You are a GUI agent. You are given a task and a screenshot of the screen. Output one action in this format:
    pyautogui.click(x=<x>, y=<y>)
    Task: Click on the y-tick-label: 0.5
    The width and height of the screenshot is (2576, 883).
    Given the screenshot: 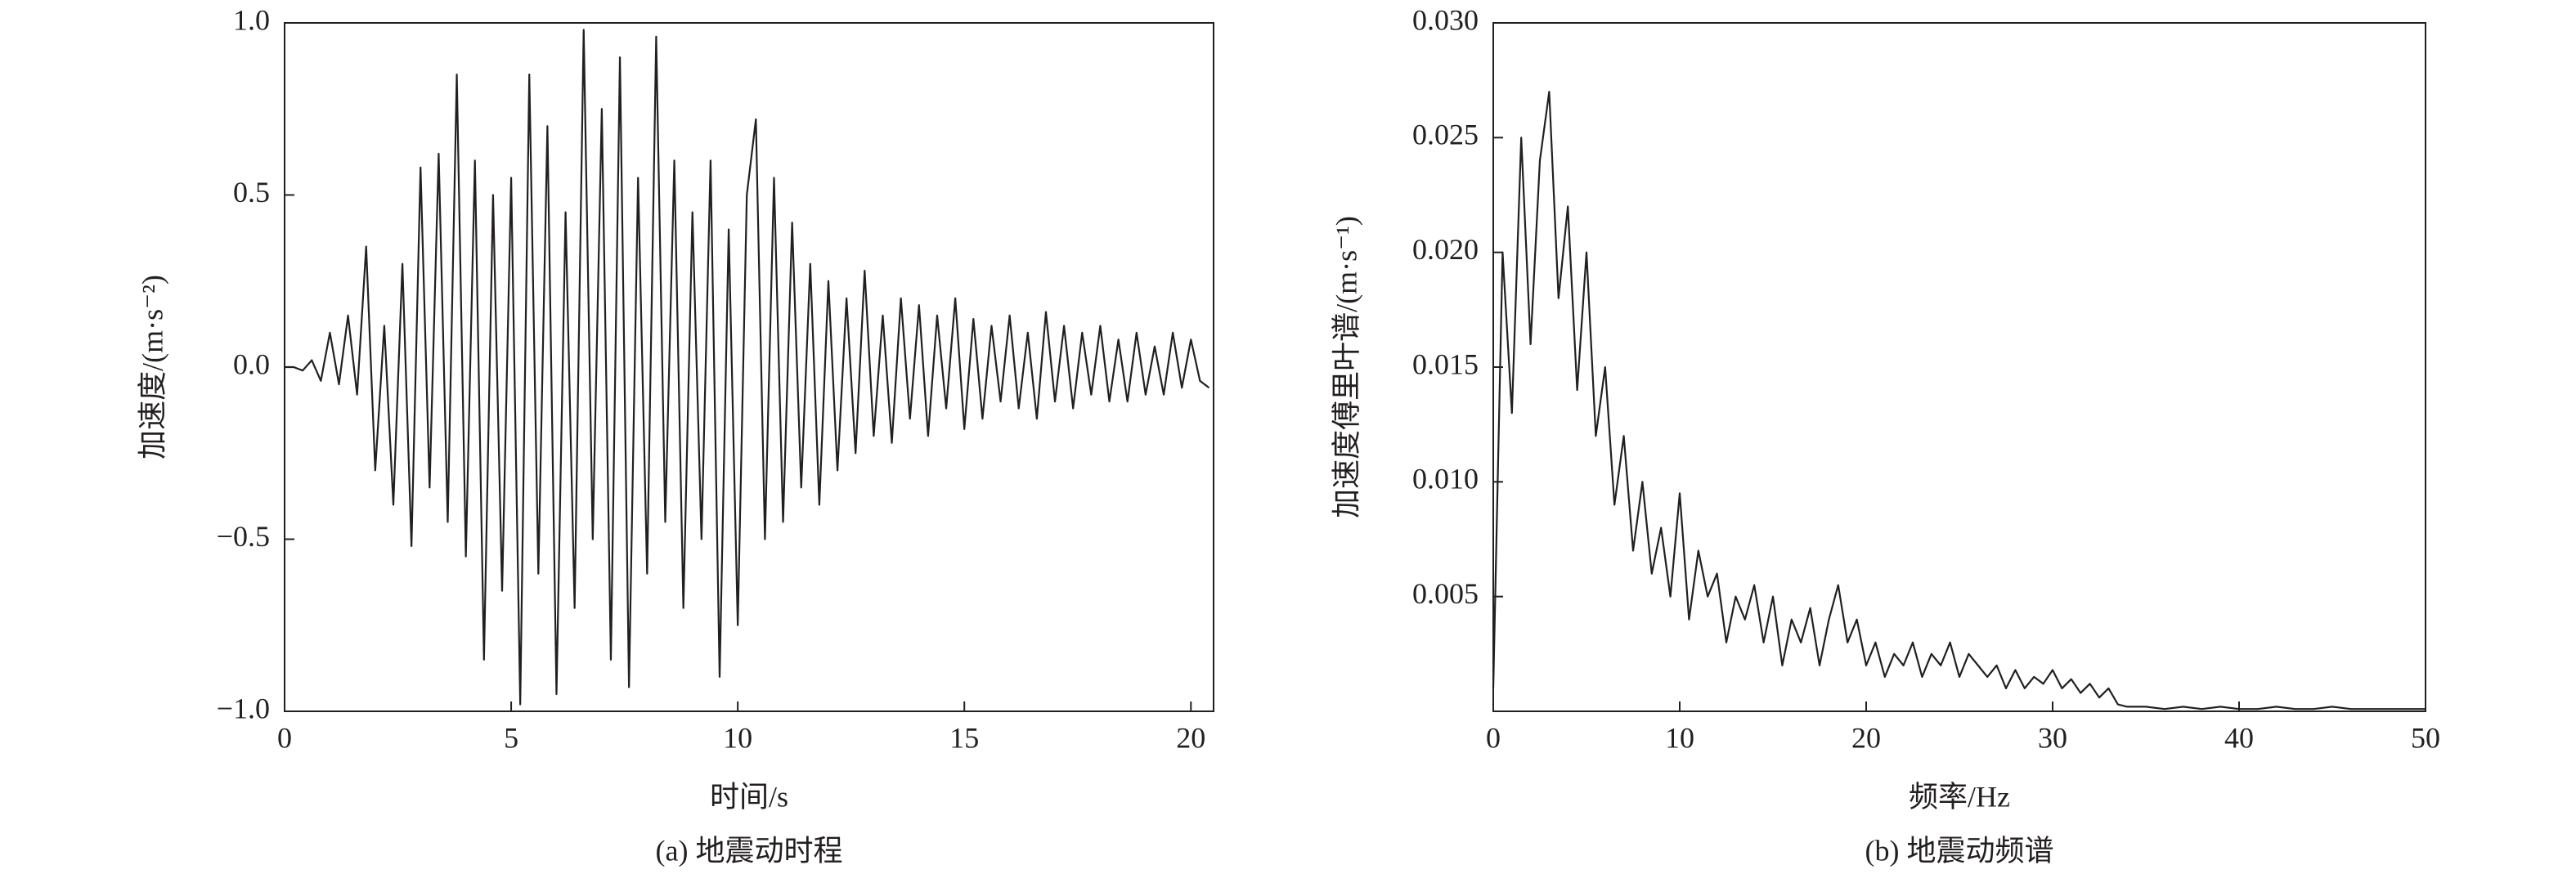 What is the action you would take?
    pyautogui.click(x=251, y=192)
    